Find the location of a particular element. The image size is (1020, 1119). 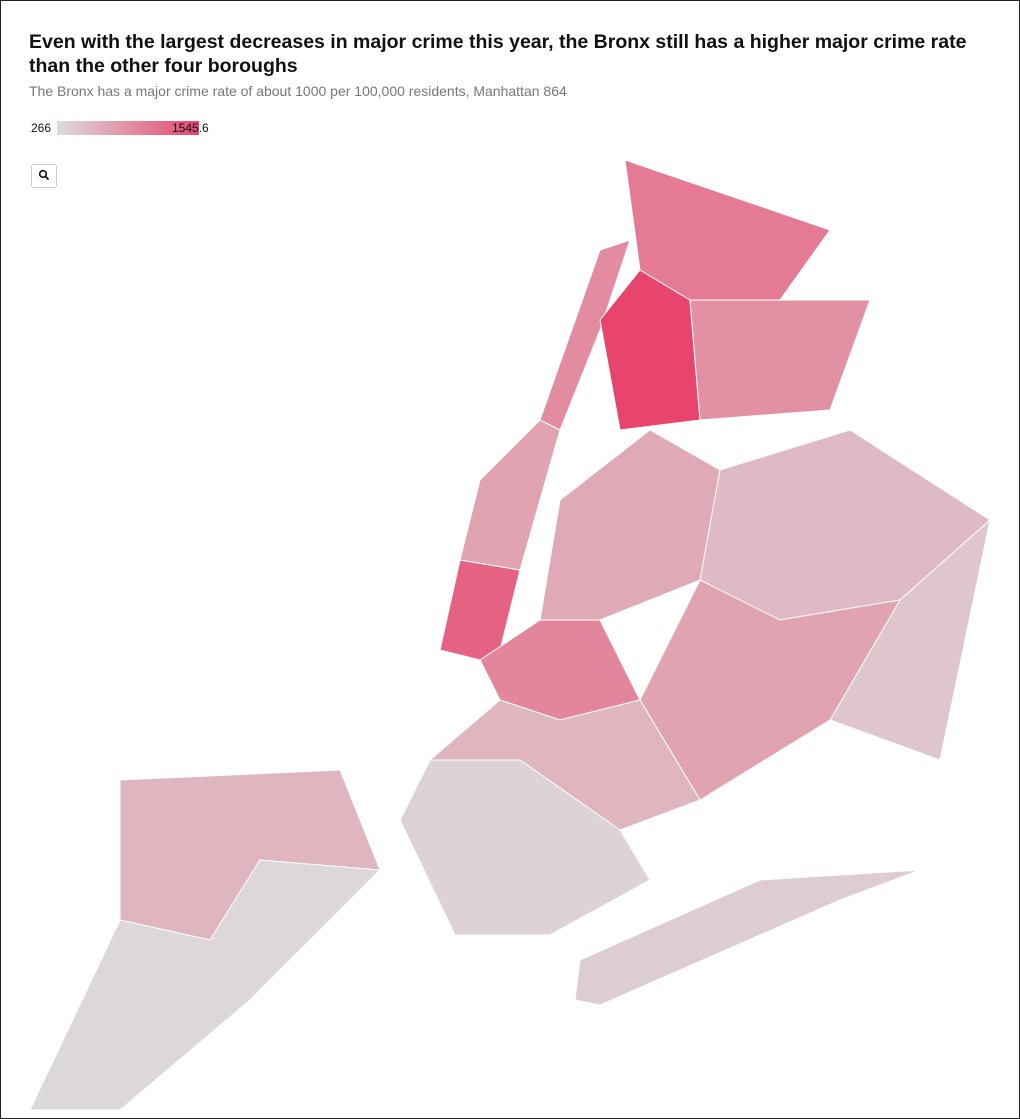

legend-max: 1545.6 is located at coordinates (190, 128).